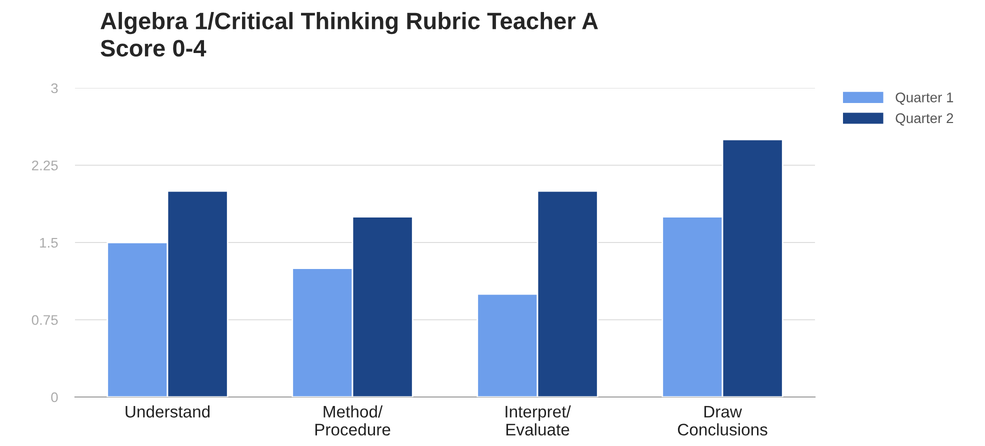 This screenshot has width=985, height=446. What do you see at coordinates (925, 119) in the screenshot?
I see `legend-label: Quarter 2` at bounding box center [925, 119].